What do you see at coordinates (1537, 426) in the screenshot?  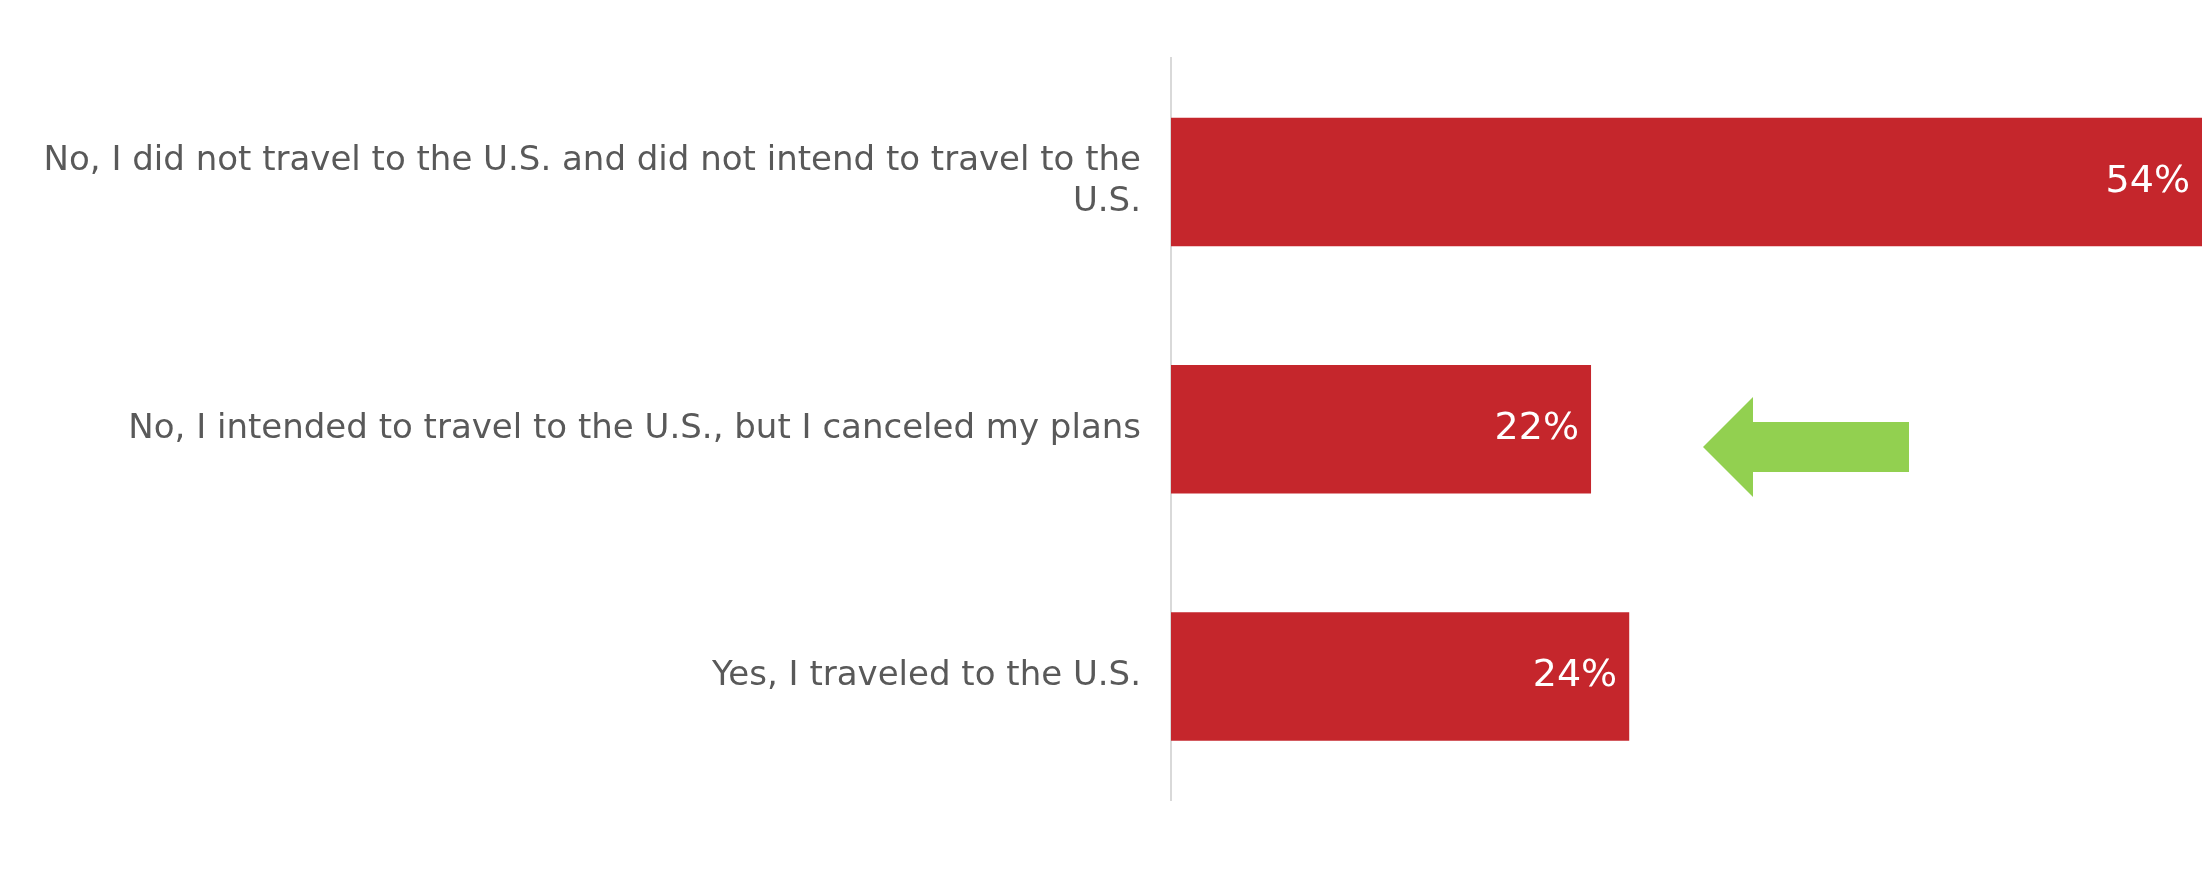 I see `data-label: 22%` at bounding box center [1537, 426].